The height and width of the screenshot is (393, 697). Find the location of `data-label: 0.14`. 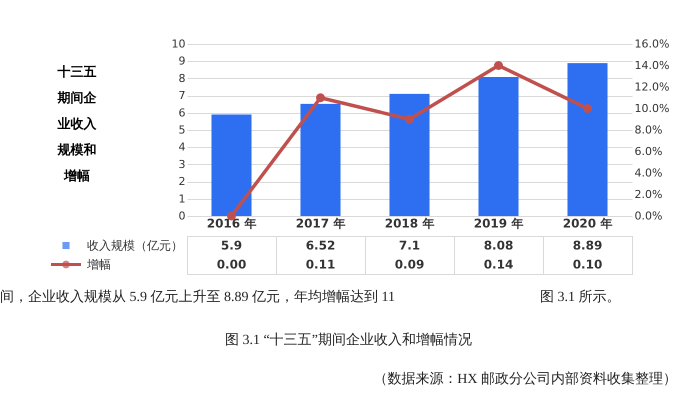

data-label: 0.14 is located at coordinates (499, 265).